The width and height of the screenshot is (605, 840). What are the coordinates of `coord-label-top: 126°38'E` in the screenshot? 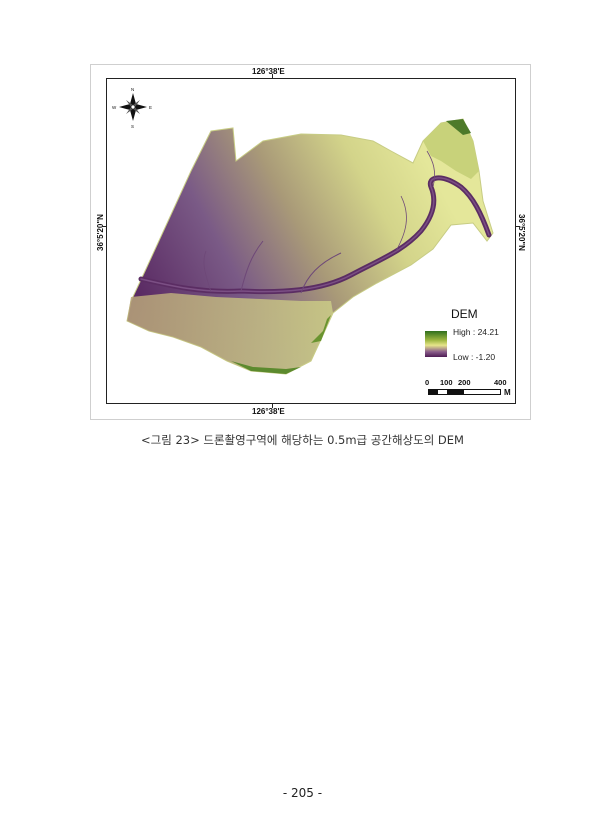 It's located at (268, 71).